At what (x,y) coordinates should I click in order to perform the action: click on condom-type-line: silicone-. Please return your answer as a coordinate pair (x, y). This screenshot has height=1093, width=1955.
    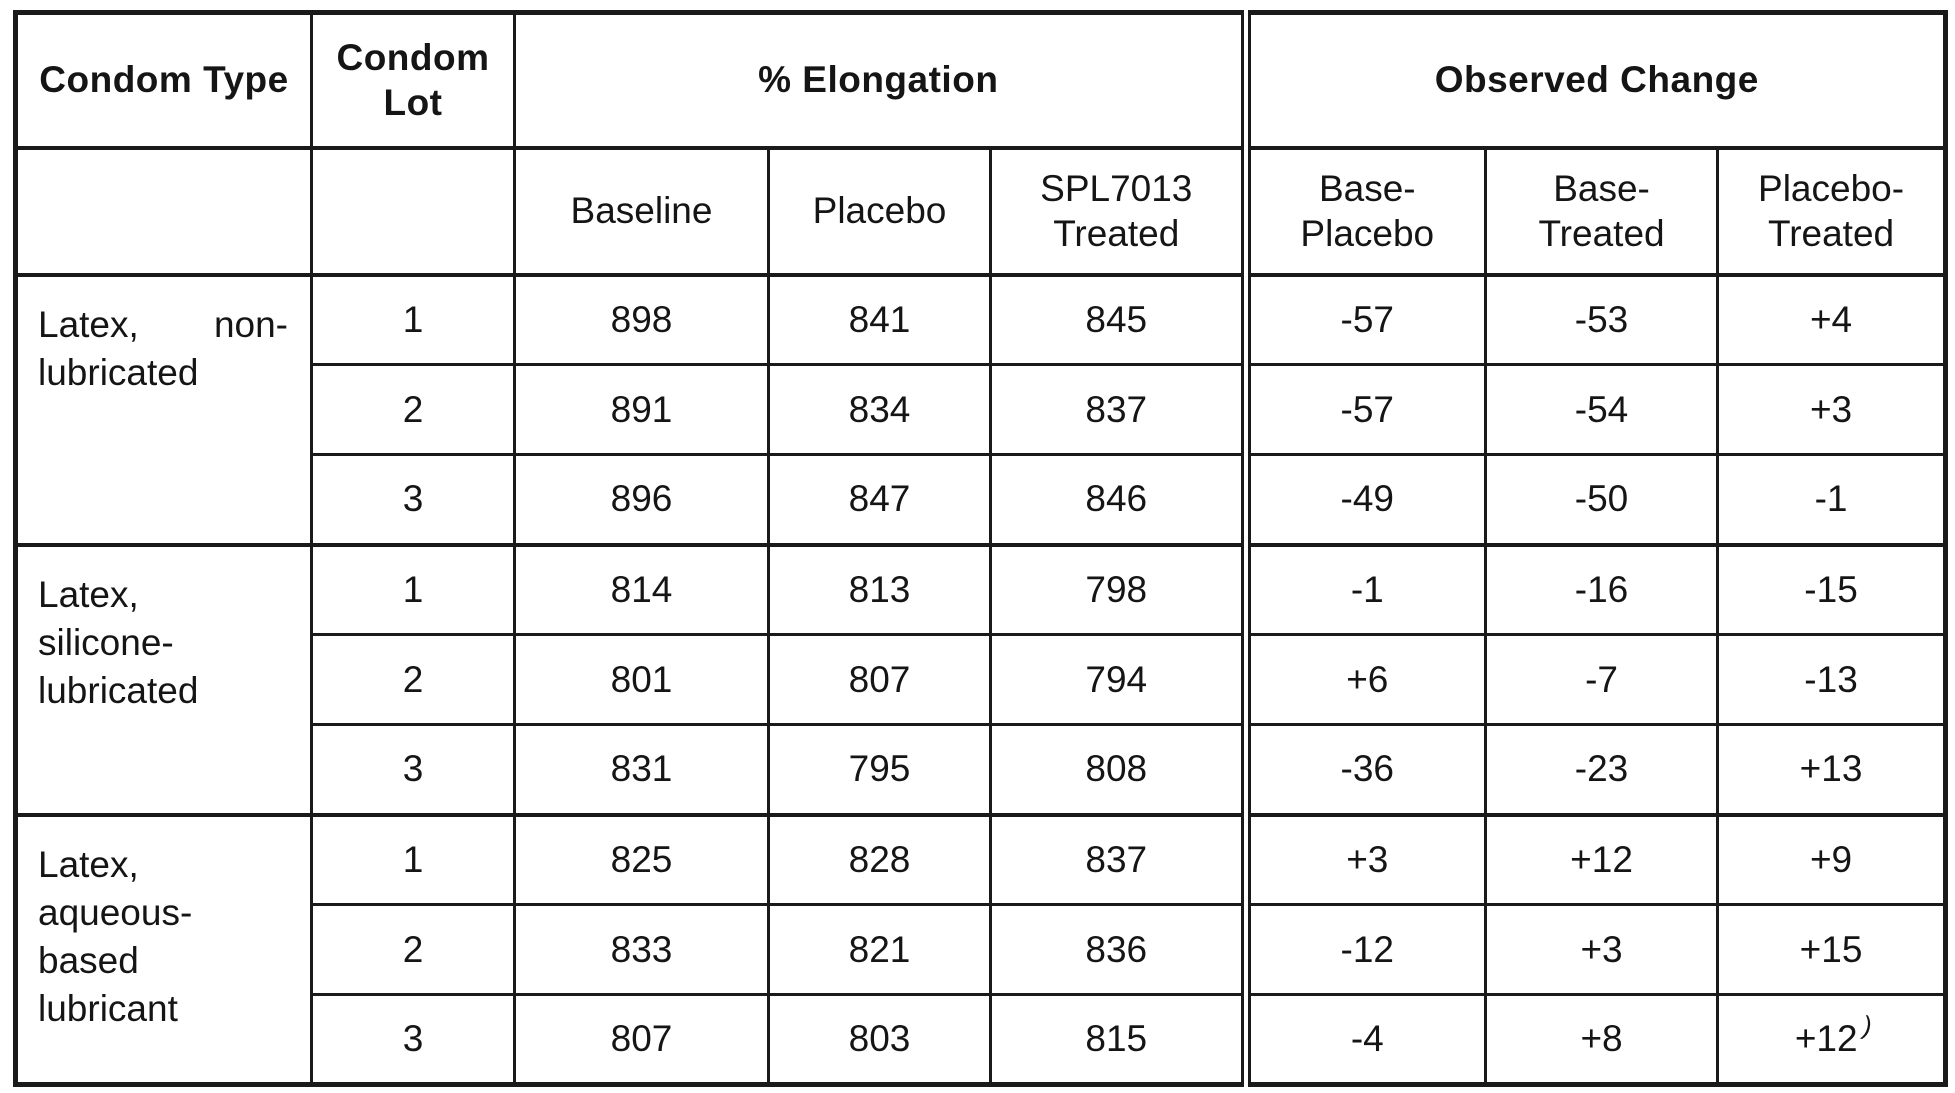
    Looking at the image, I should click on (106, 642).